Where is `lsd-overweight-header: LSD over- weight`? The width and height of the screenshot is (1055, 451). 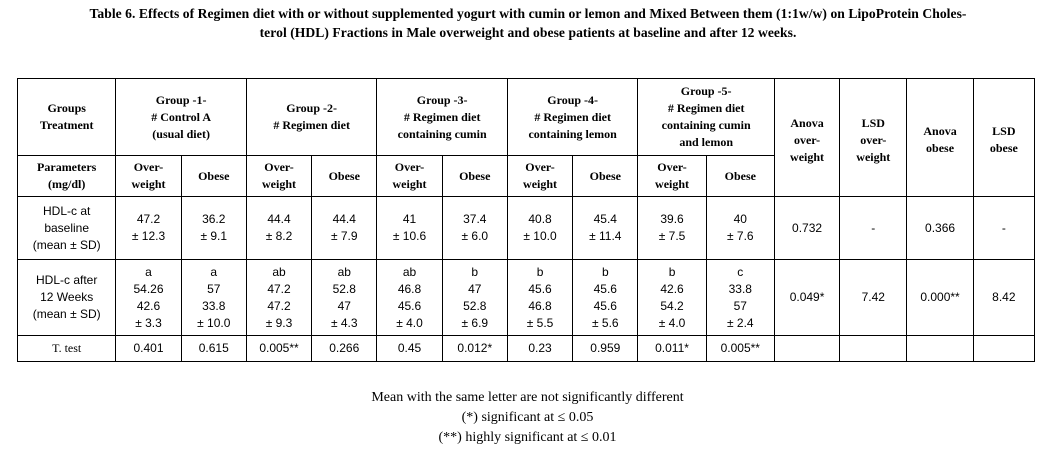
lsd-overweight-header: LSD over- weight is located at coordinates (873, 137).